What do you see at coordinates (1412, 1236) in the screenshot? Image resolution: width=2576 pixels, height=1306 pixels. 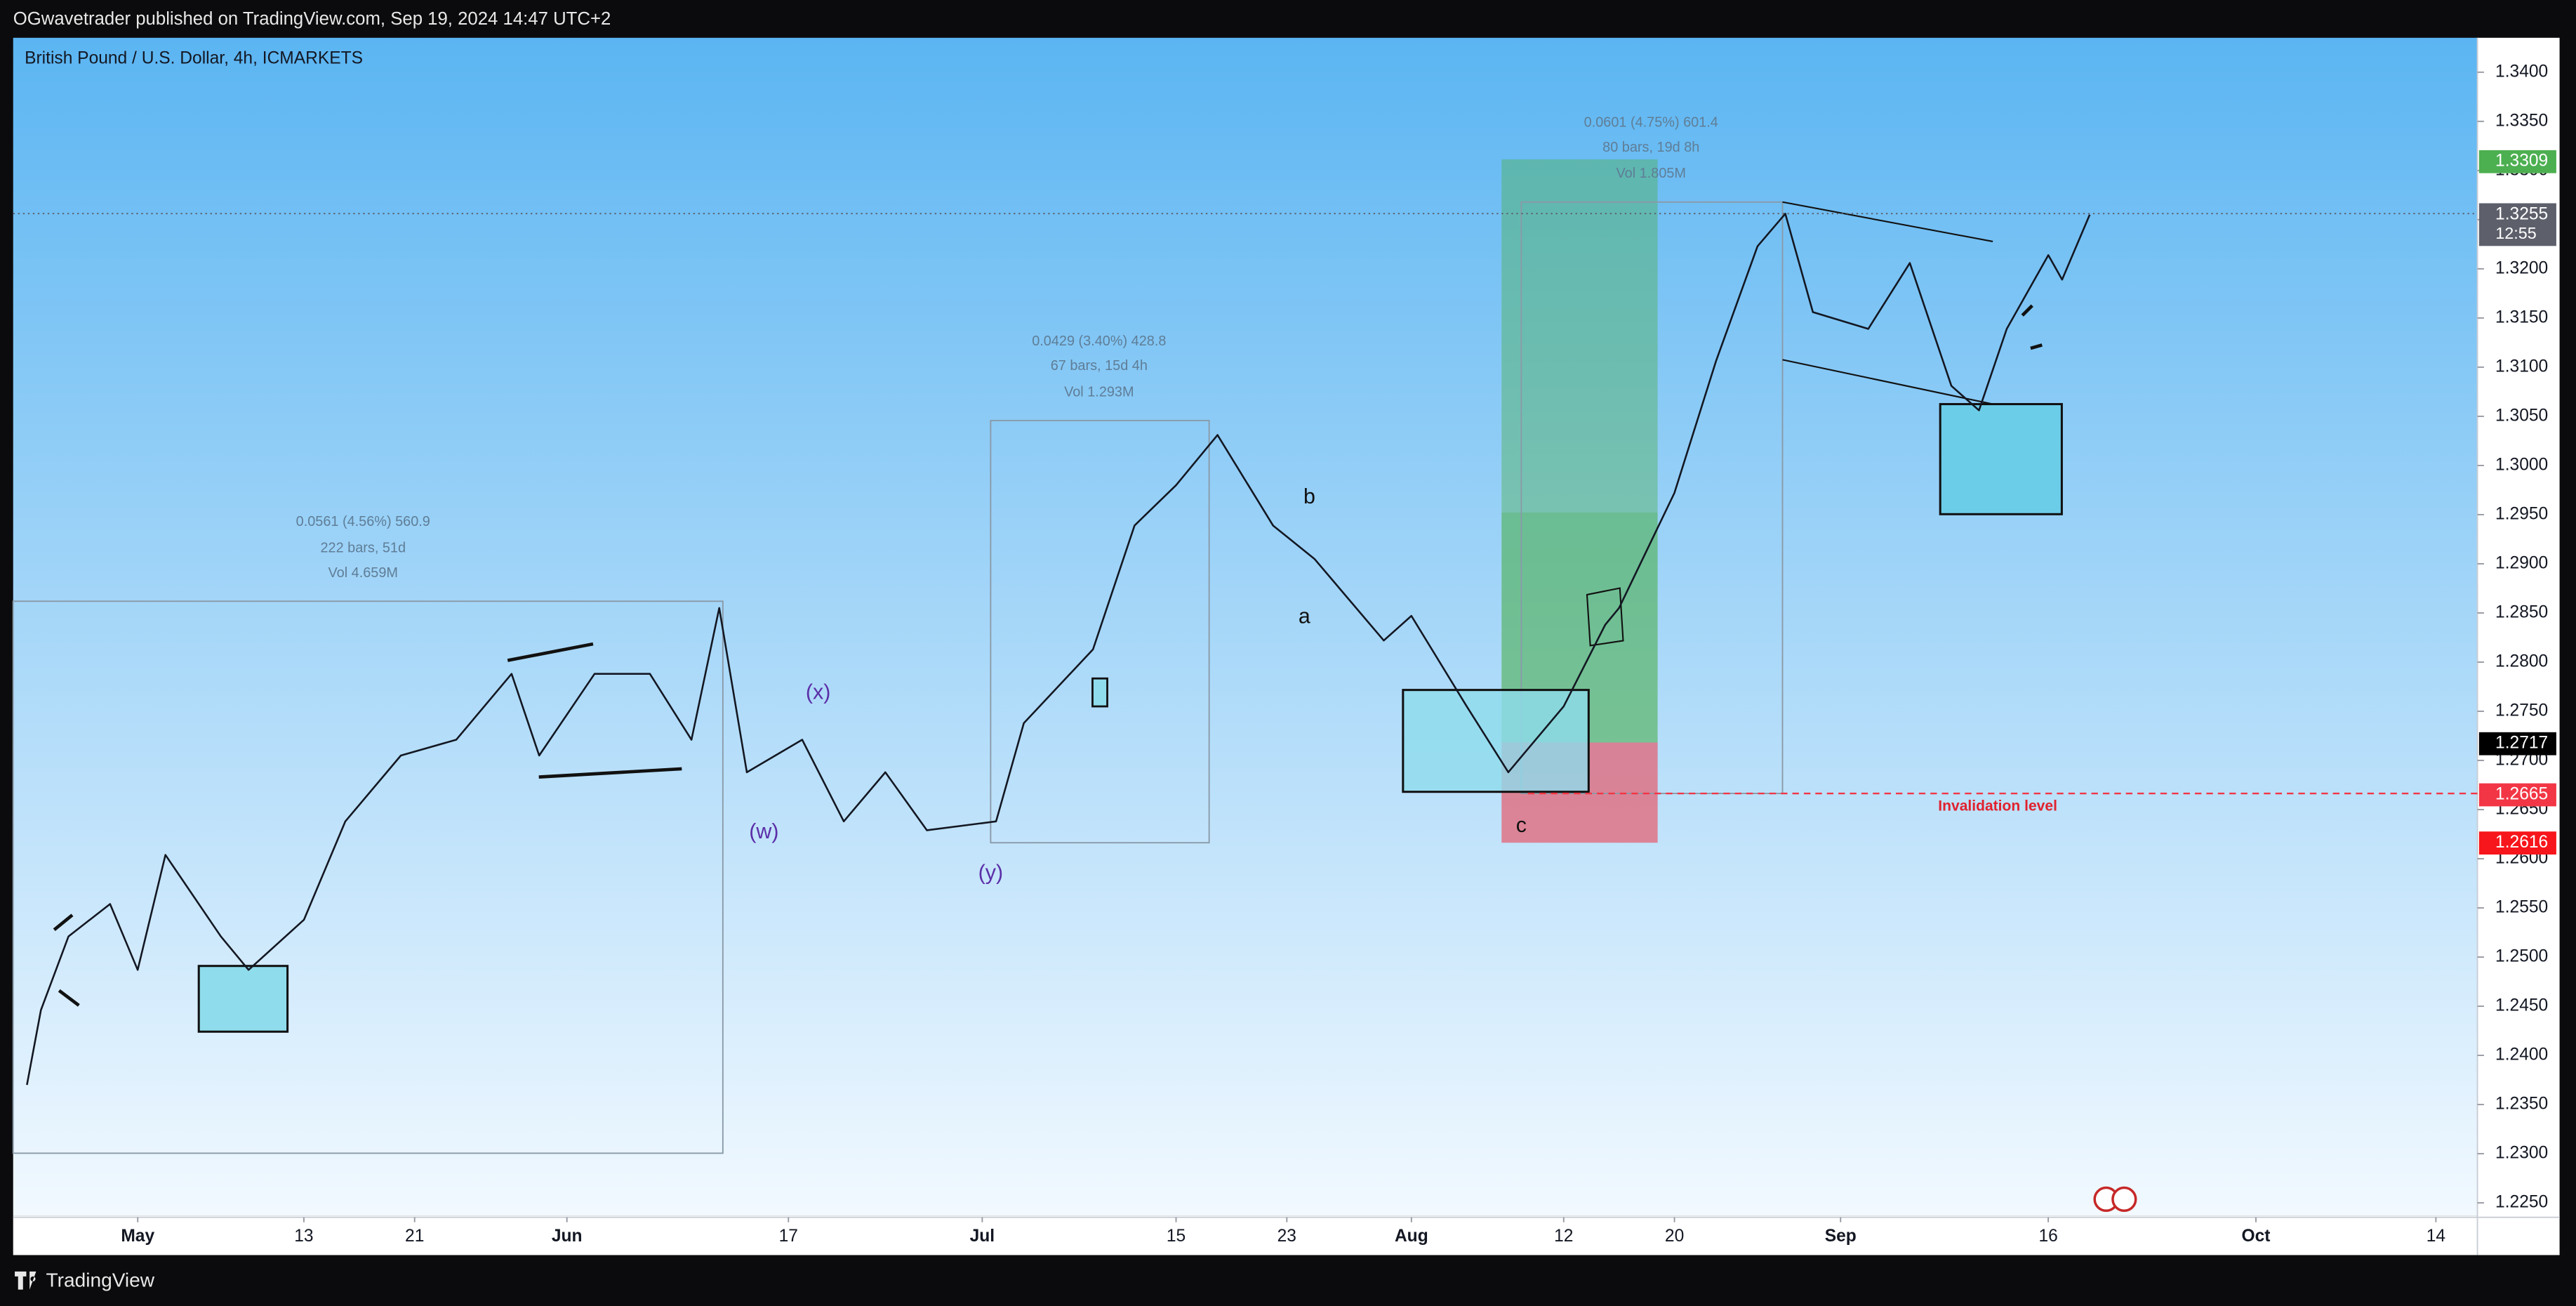 I see `x-tick-label: Aug` at bounding box center [1412, 1236].